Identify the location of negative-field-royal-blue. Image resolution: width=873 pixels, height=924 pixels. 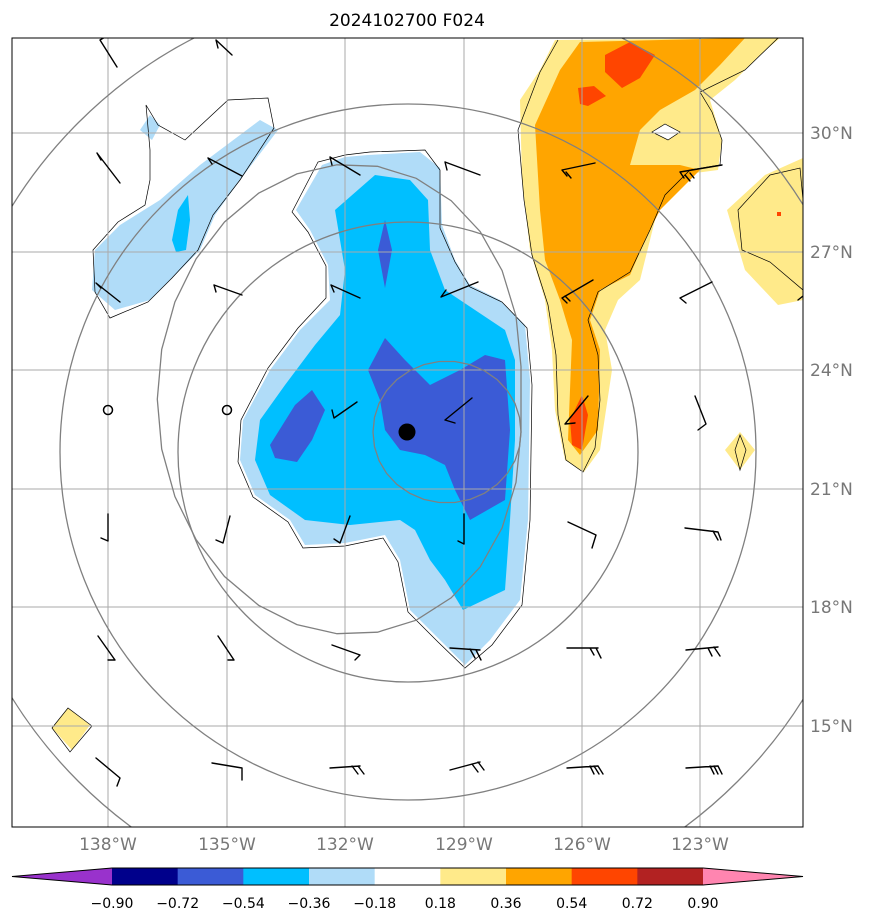
(390, 370).